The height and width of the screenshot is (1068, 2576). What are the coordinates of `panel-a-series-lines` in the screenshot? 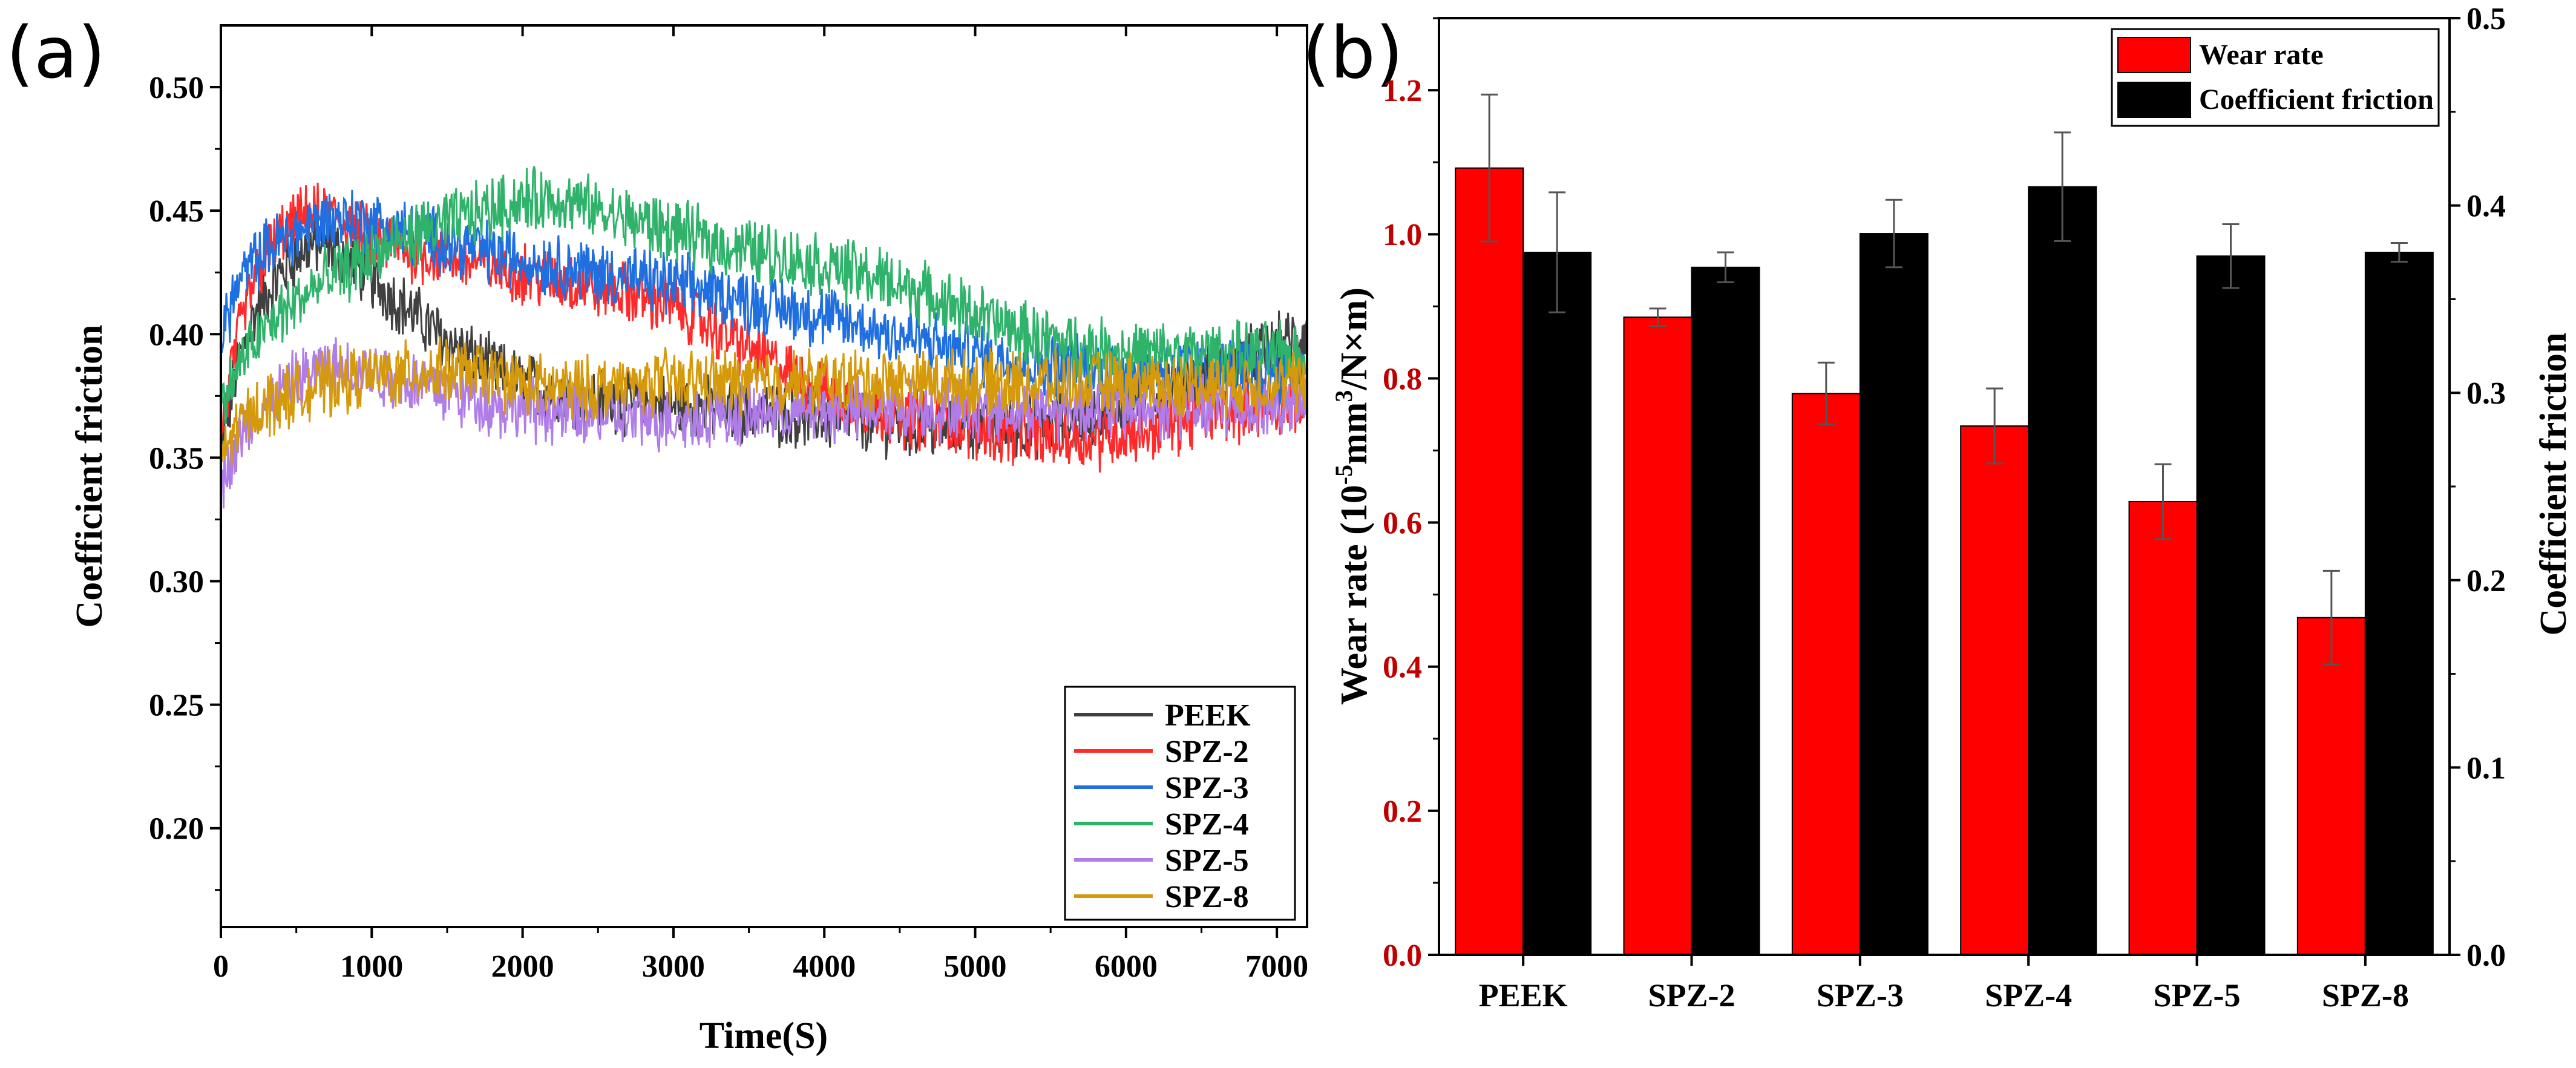 It's located at (764, 337).